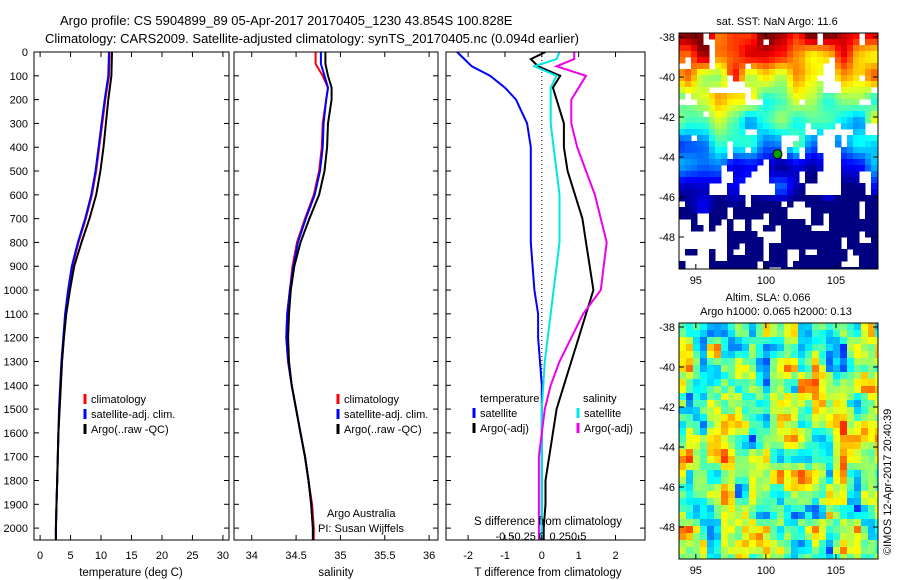  I want to click on sst-map-lat-tick-label: -42, so click(667, 118).